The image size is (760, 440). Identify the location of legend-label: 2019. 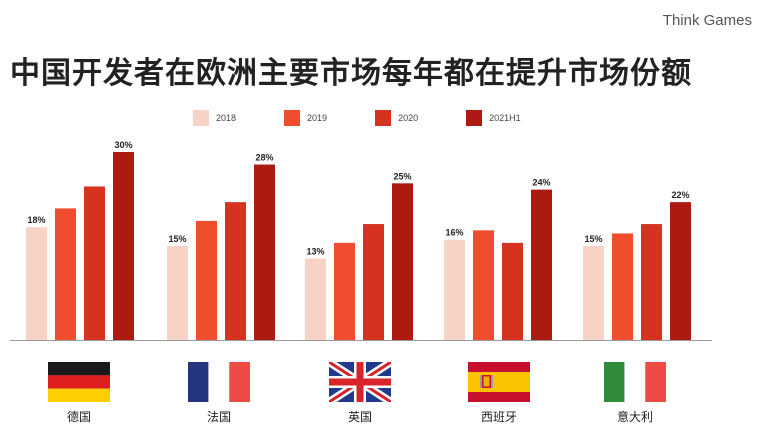
(317, 118).